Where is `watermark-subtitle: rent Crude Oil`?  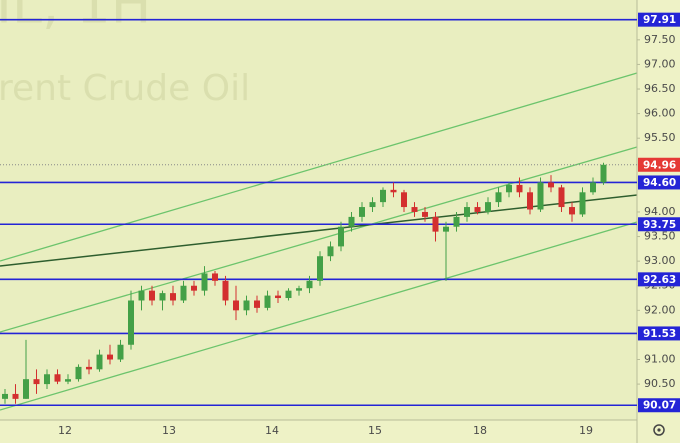
watermark-subtitle: rent Crude Oil is located at coordinates (125, 88).